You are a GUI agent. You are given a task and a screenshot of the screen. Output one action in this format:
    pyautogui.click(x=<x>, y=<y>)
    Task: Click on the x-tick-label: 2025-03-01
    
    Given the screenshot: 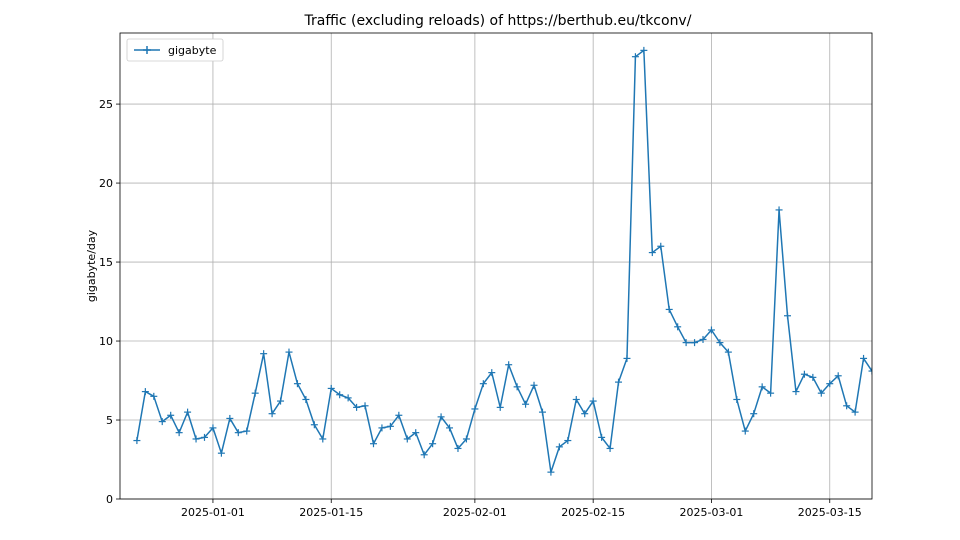 What is the action you would take?
    pyautogui.click(x=711, y=512)
    